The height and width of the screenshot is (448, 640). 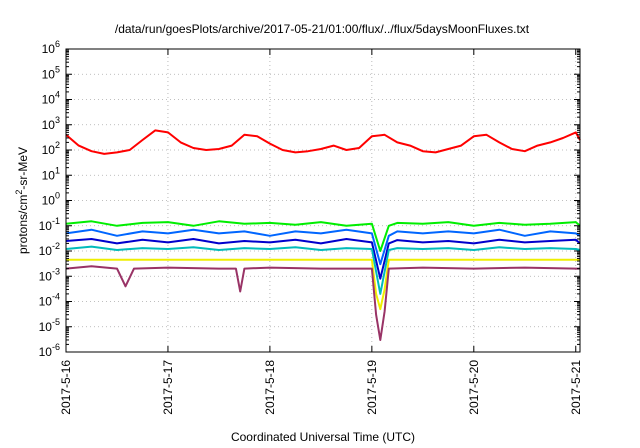 I want to click on x-tick-label: 2017-5-18, so click(x=270, y=387).